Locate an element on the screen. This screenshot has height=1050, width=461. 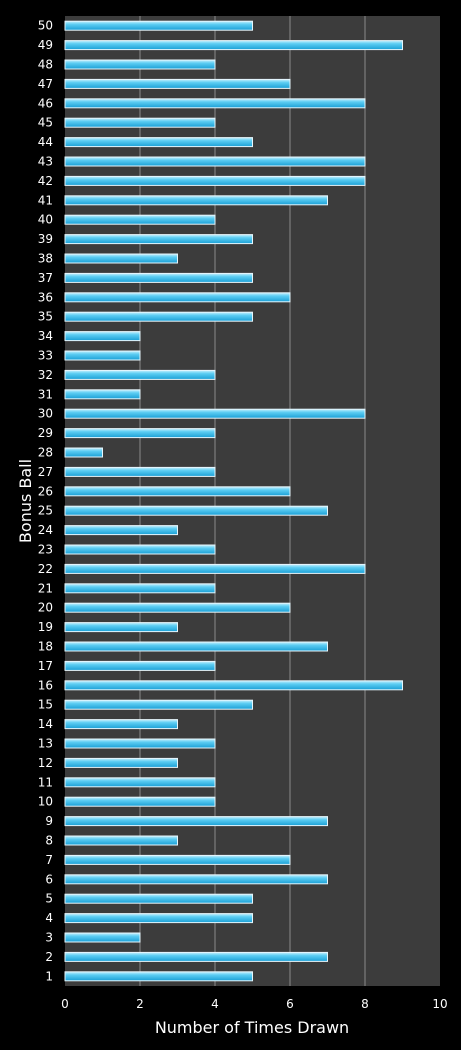
x-tick-label: 2 is located at coordinates (140, 1004).